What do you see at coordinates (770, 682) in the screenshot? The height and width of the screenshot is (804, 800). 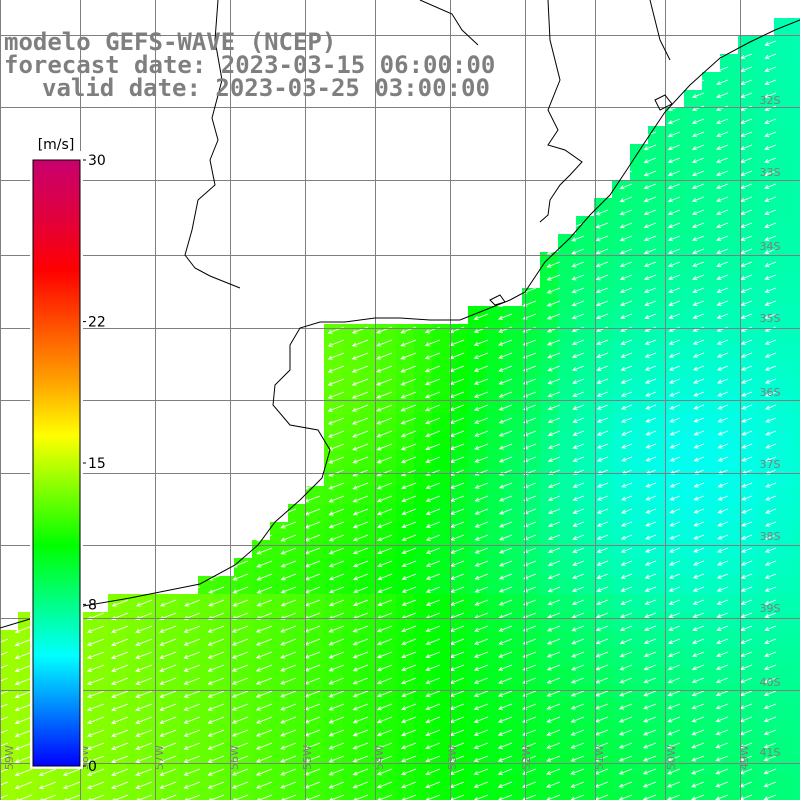 I see `latitude-label: 40S` at bounding box center [770, 682].